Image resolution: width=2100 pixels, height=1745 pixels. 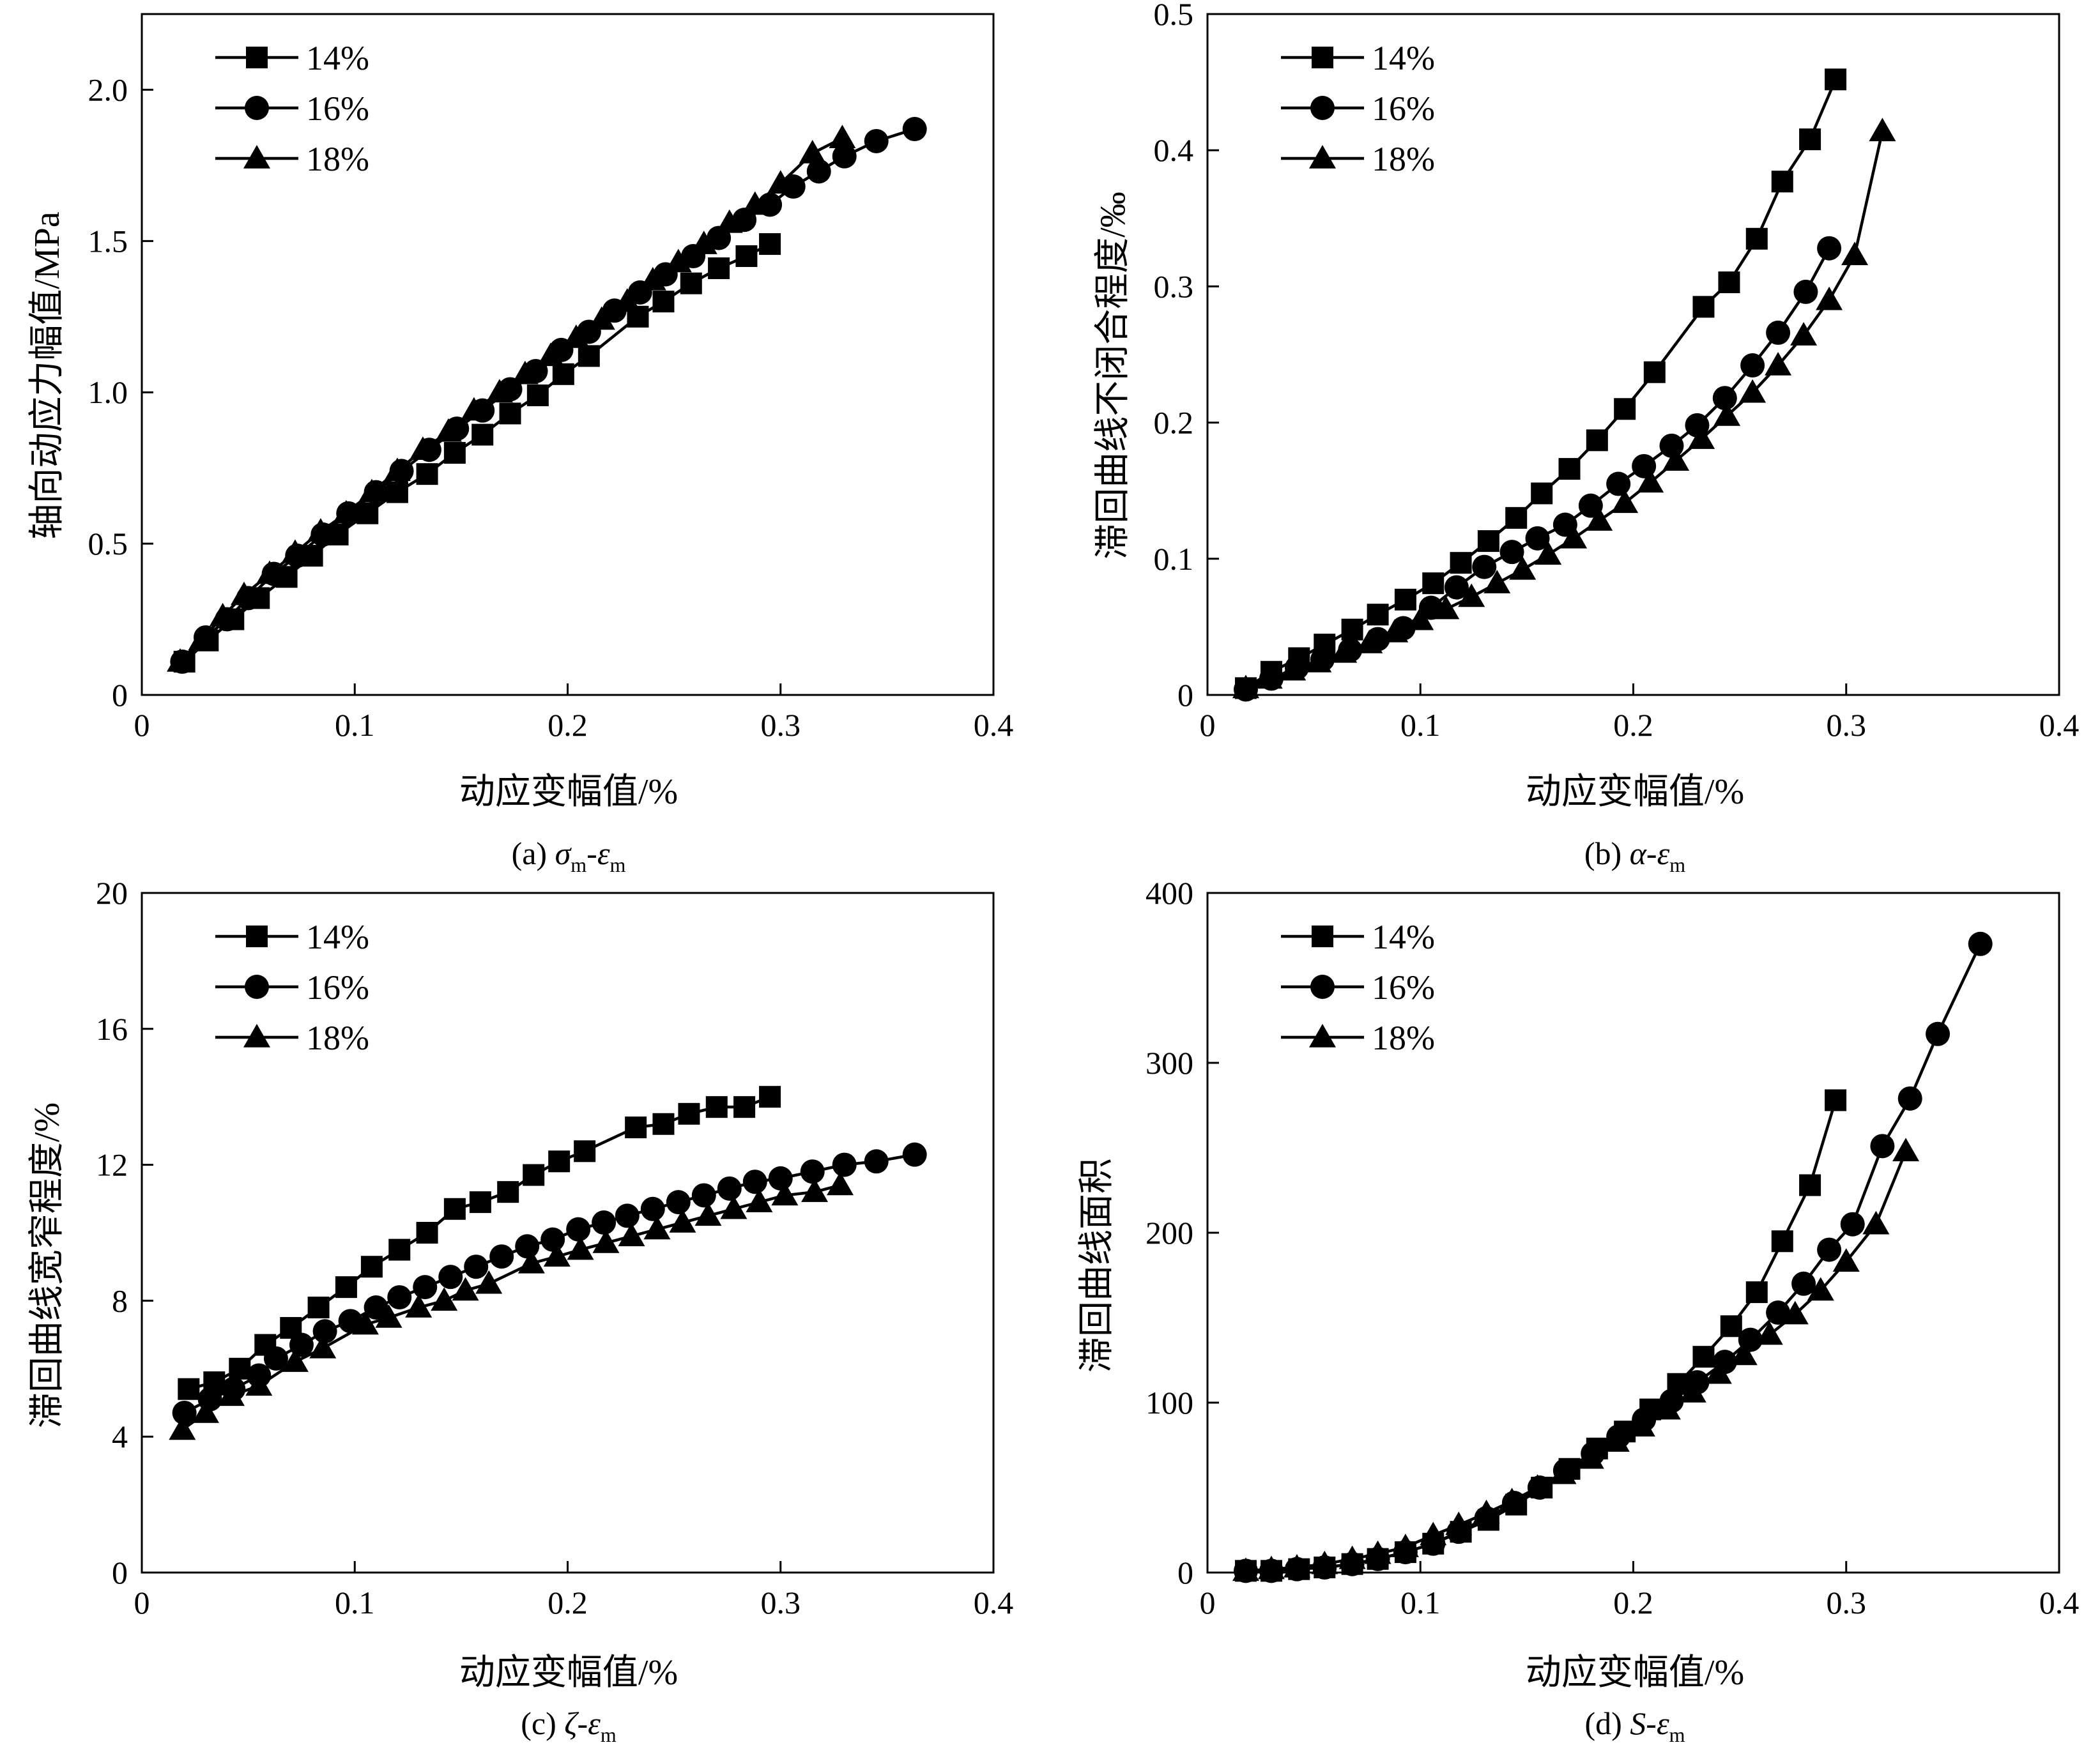 I want to click on panel-a-ytick-label: 1.0, so click(x=108, y=392).